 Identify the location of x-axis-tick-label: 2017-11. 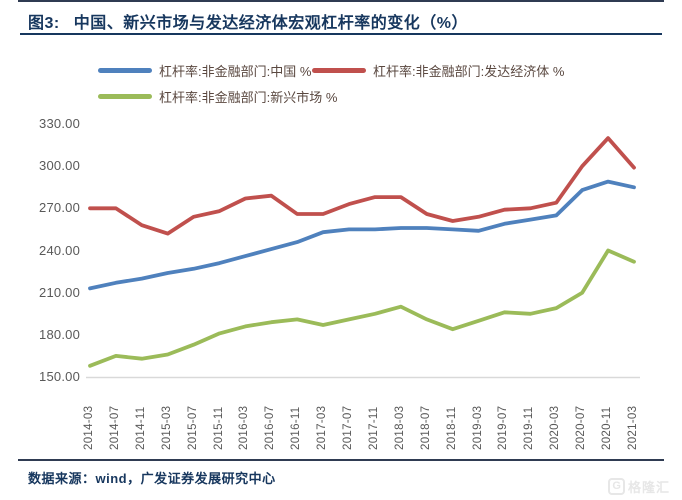
(373, 428).